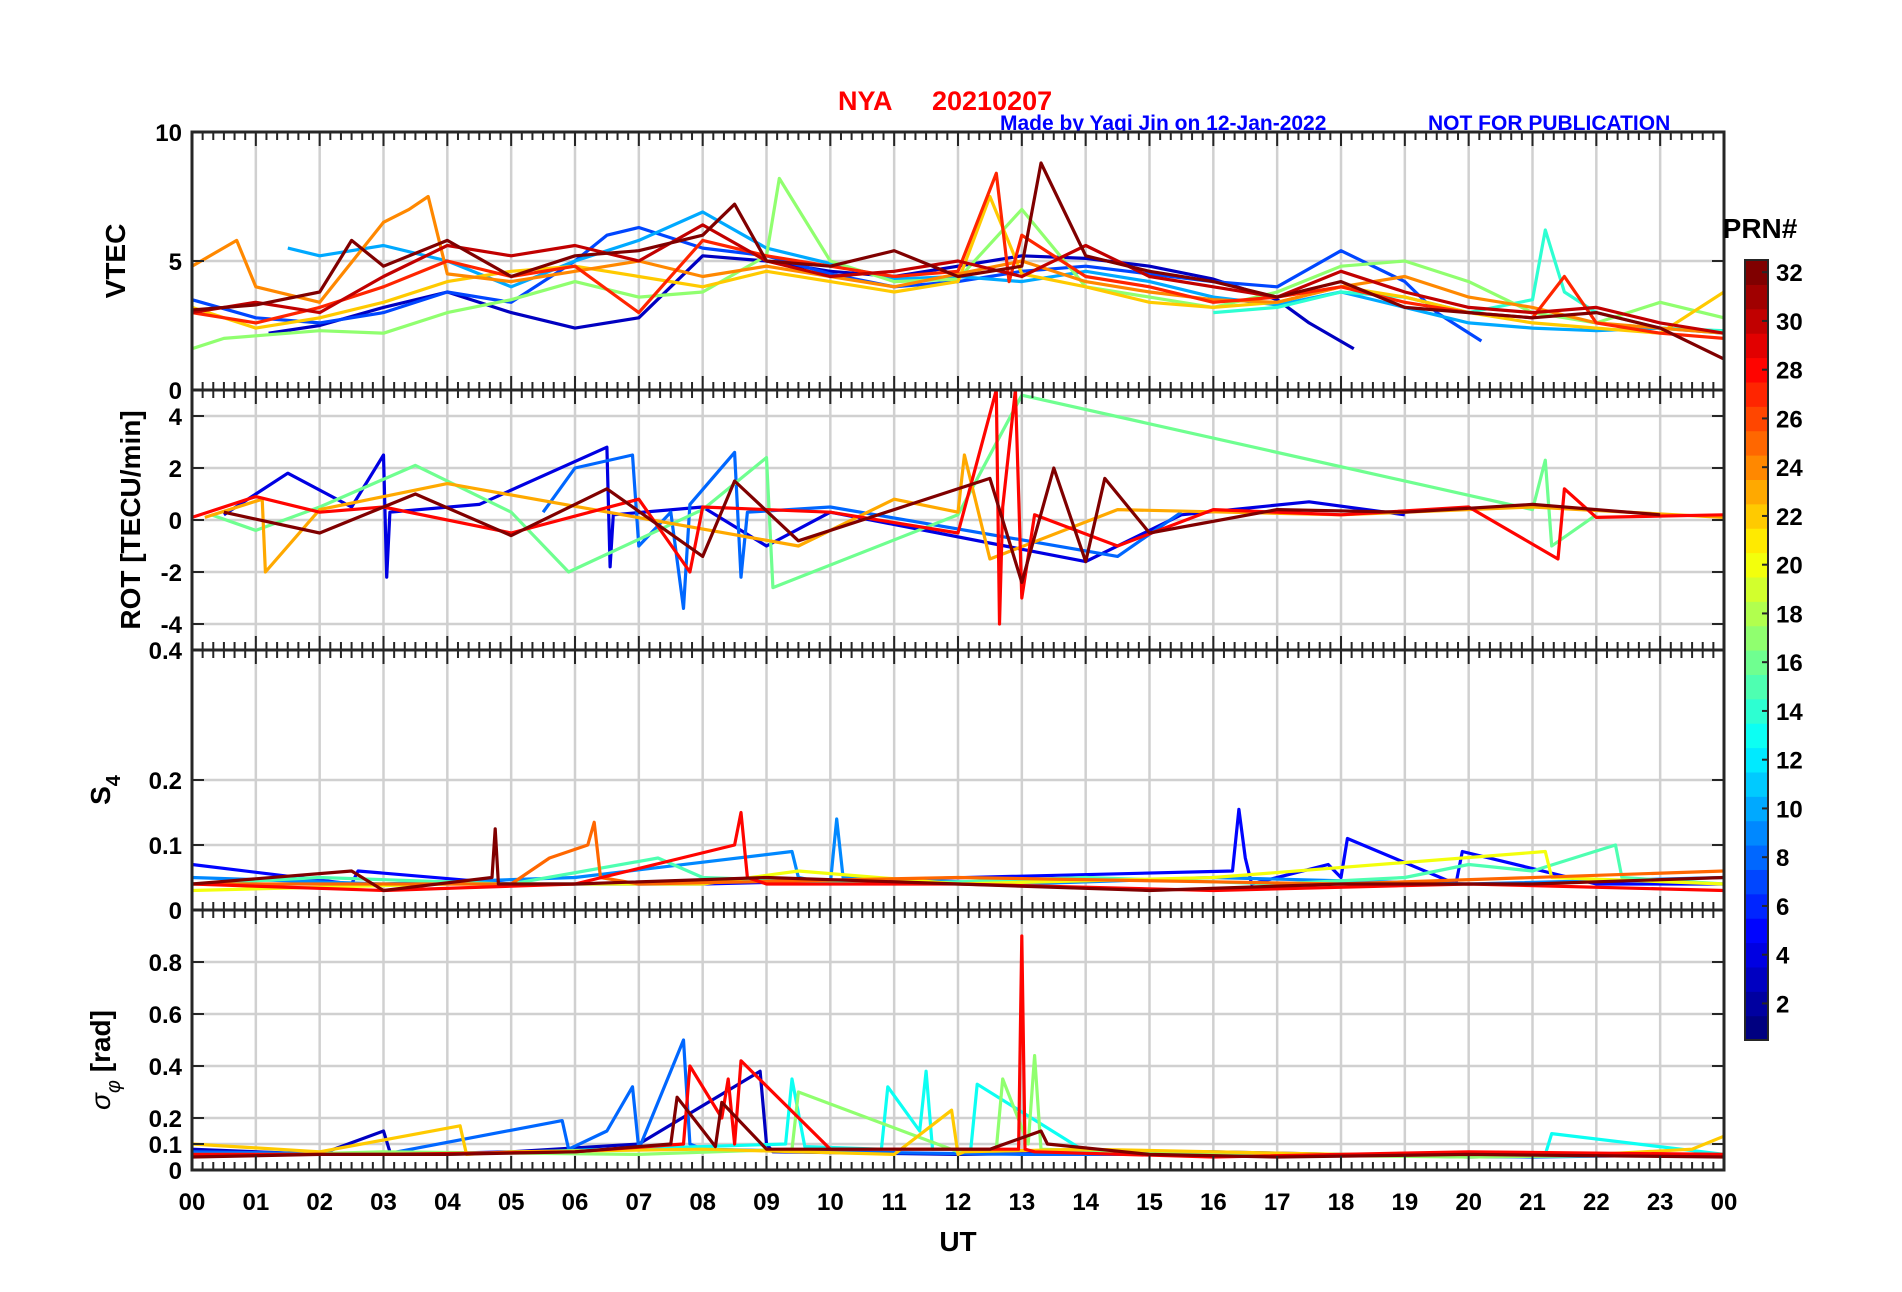 The image size is (1902, 1292). Describe the element at coordinates (992, 101) in the screenshot. I see `date-title: 20210207` at that location.